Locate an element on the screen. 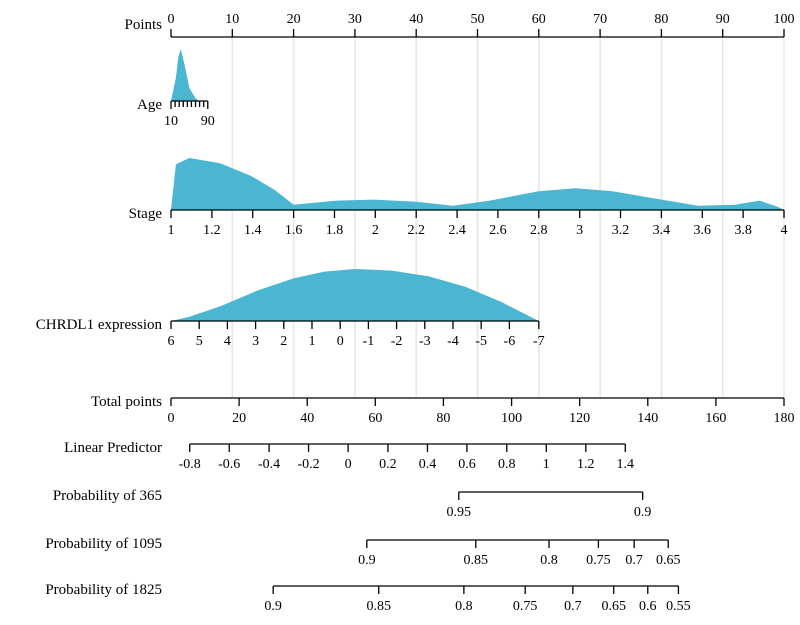  total-tick-label: 100 is located at coordinates (511, 418).